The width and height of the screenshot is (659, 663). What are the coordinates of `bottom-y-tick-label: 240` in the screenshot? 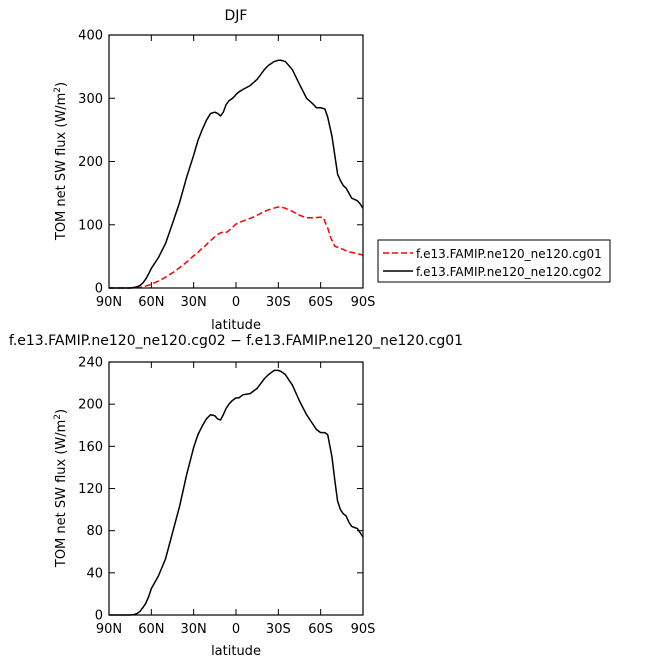 It's located at (90, 363).